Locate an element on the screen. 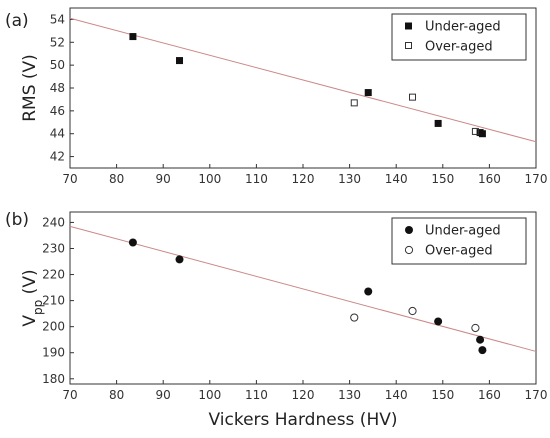 The height and width of the screenshot is (438, 550). panel-a-x-tick-label: 100 is located at coordinates (209, 179).